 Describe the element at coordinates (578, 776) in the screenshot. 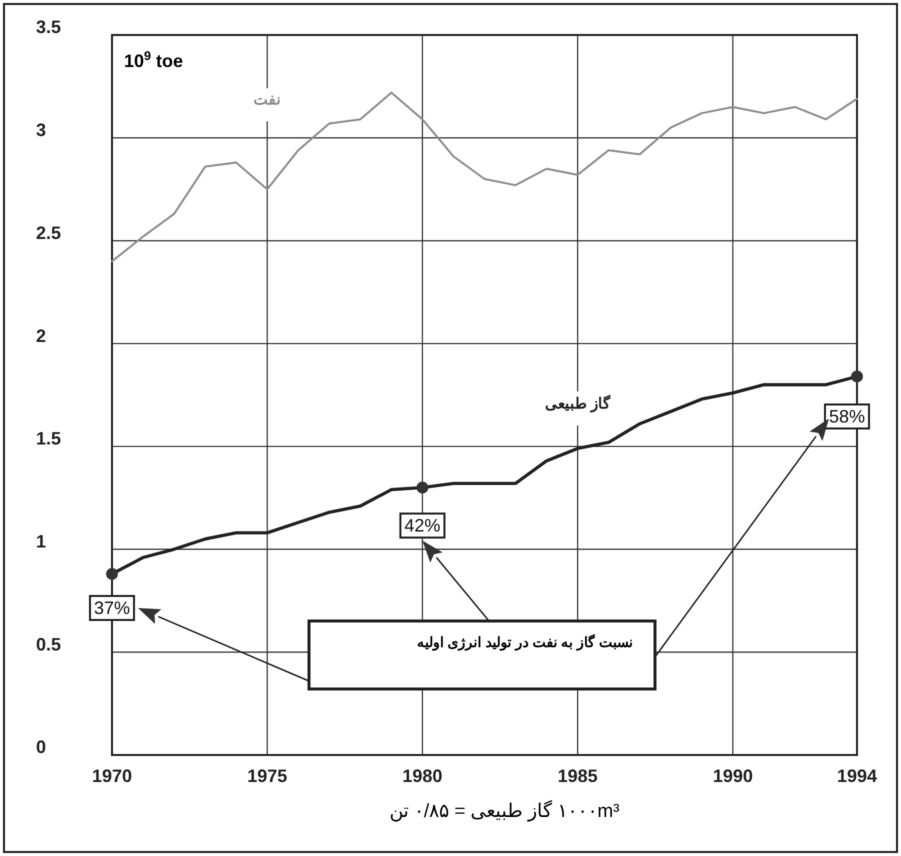

I see `x-tick-label: 1985` at that location.